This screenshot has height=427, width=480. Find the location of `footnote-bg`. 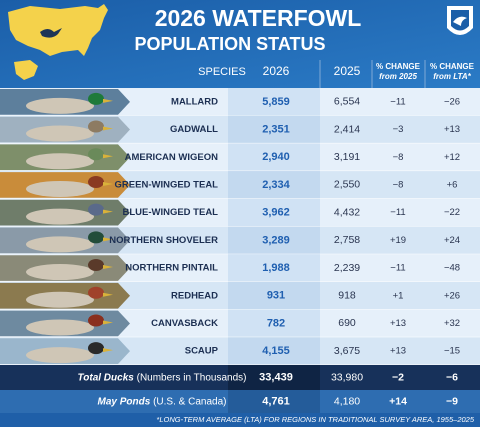

footnote-bg is located at coordinates (240, 420).